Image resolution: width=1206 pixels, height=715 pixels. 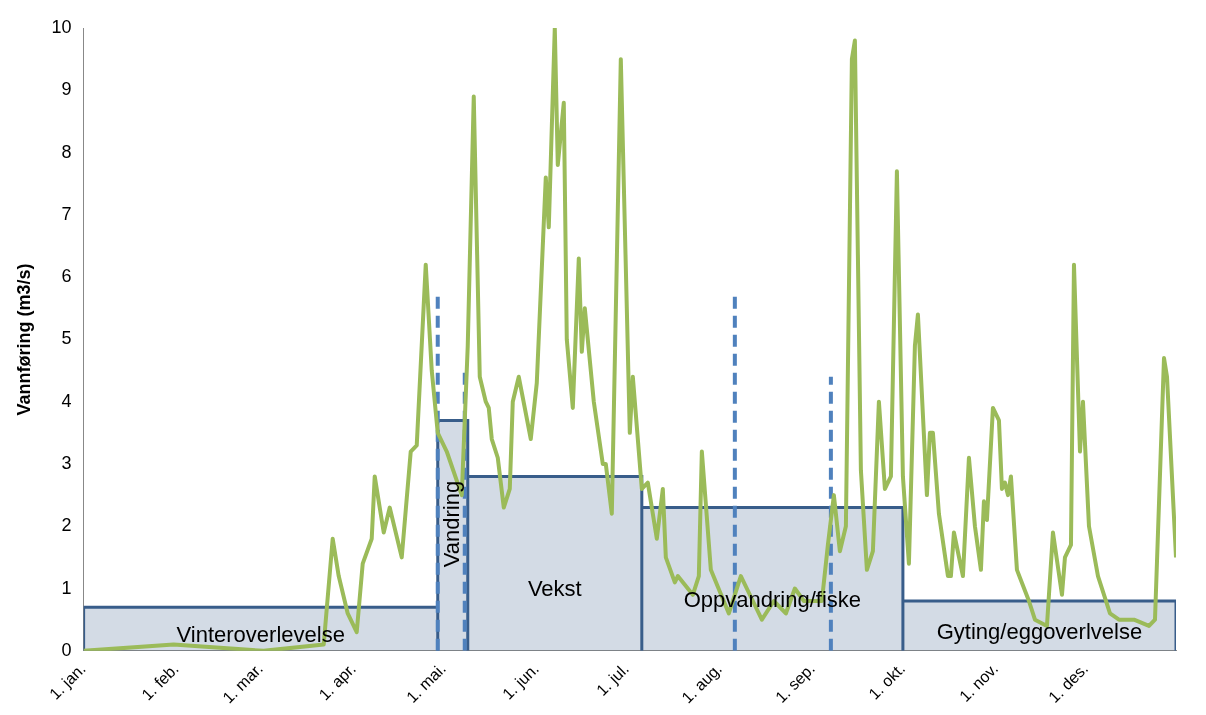 What do you see at coordinates (160, 681) in the screenshot?
I see `x-tick-label: 1. feb.` at bounding box center [160, 681].